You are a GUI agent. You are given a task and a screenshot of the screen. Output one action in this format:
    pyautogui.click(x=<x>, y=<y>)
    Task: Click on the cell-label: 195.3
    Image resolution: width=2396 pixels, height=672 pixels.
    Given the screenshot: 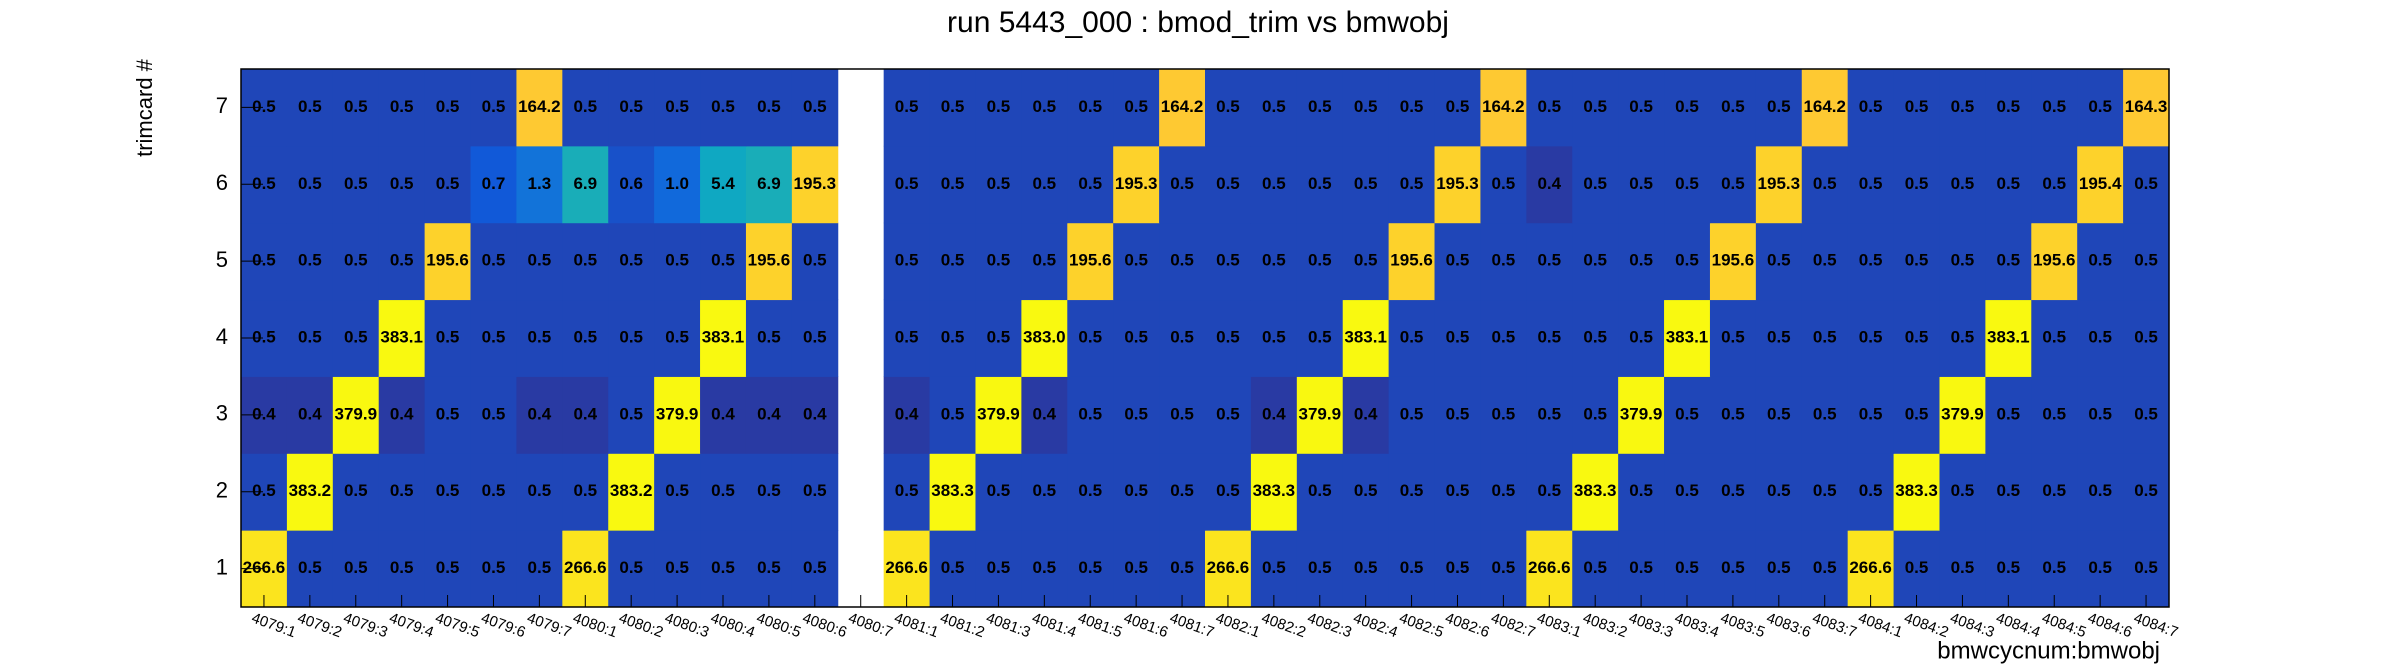 What is the action you would take?
    pyautogui.click(x=815, y=183)
    